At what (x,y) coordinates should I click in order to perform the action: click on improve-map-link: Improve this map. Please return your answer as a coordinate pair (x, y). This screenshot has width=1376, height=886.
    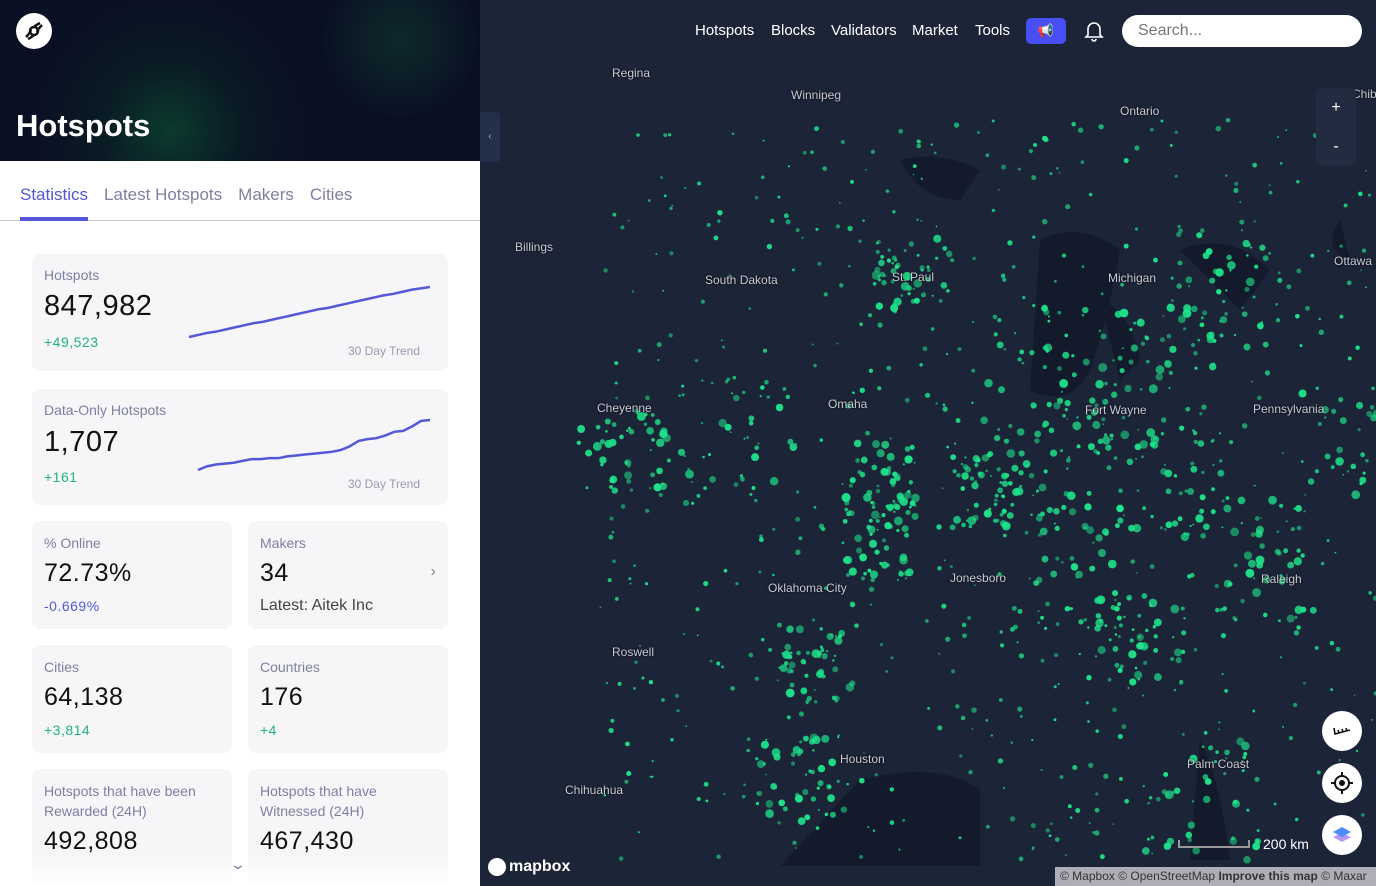
    Looking at the image, I should click on (1268, 876).